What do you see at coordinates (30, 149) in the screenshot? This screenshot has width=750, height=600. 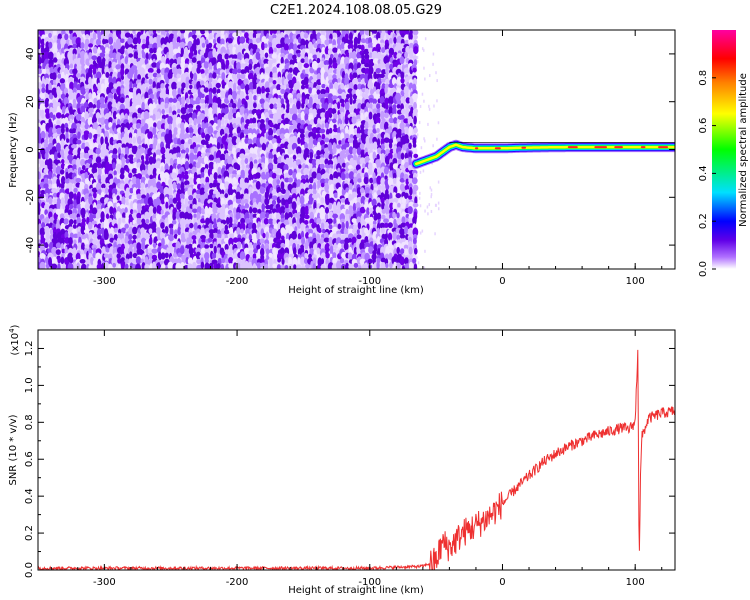 I see `y-tick-label: 0` at bounding box center [30, 149].